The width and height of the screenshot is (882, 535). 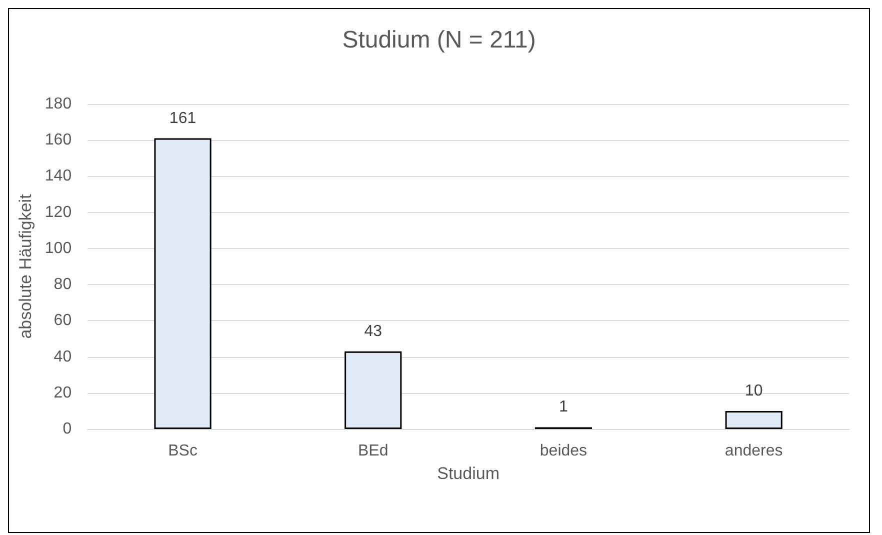 What do you see at coordinates (63, 357) in the screenshot?
I see `y-tick-label: 40` at bounding box center [63, 357].